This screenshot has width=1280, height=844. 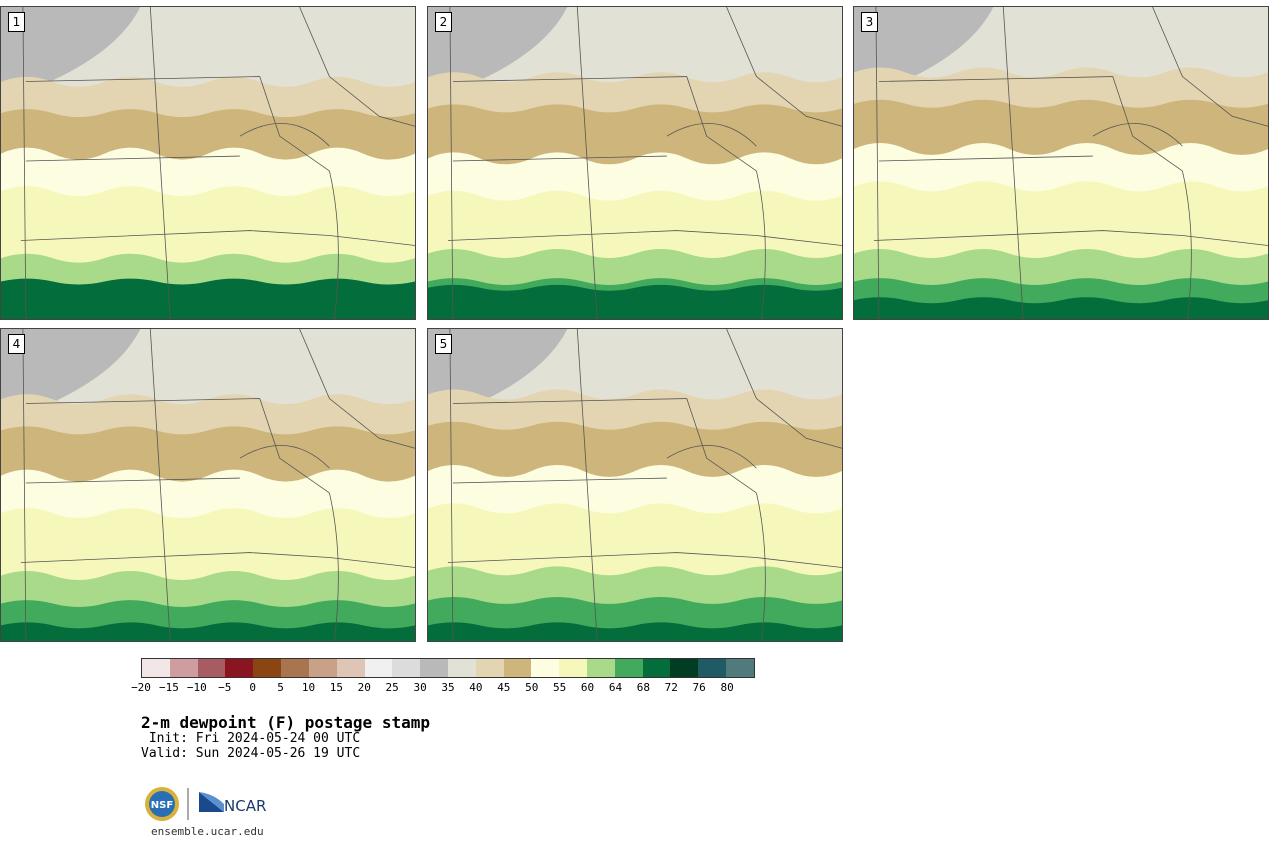 I want to click on nsf-logo-icon: NSF, so click(x=162, y=804).